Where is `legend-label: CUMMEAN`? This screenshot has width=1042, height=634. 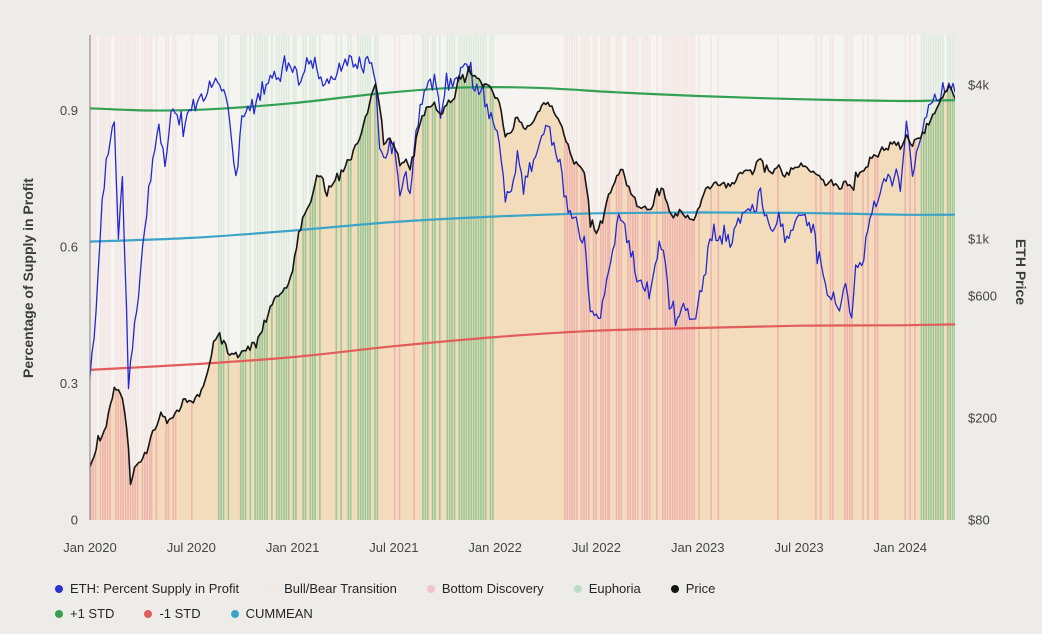
legend-label: CUMMEAN is located at coordinates (279, 613).